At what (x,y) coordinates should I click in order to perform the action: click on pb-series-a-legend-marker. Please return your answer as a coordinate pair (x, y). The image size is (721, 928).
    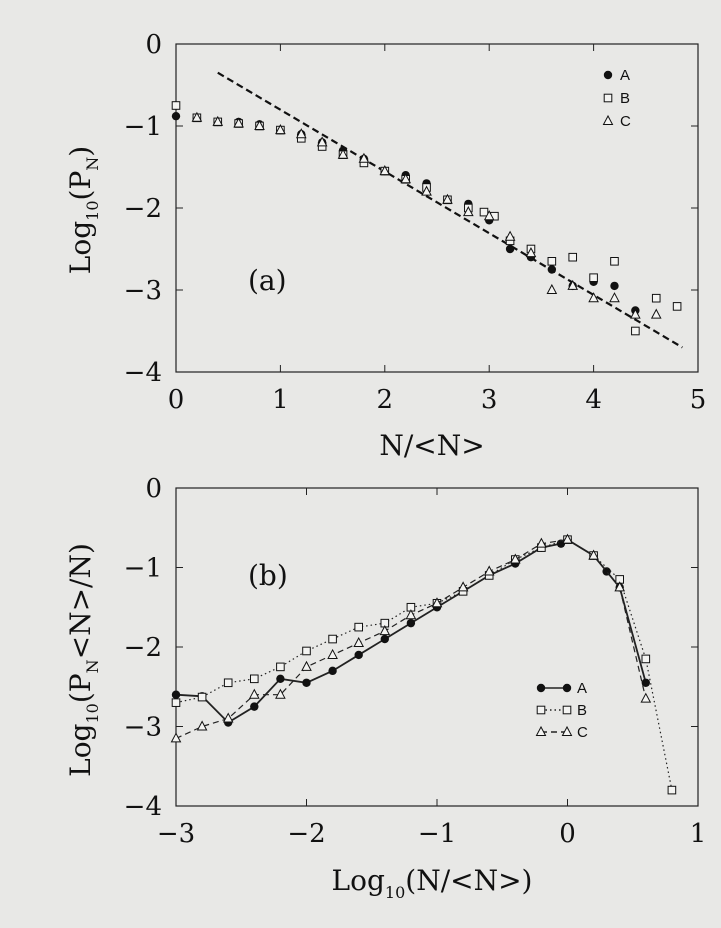
    Looking at the image, I should click on (567, 688).